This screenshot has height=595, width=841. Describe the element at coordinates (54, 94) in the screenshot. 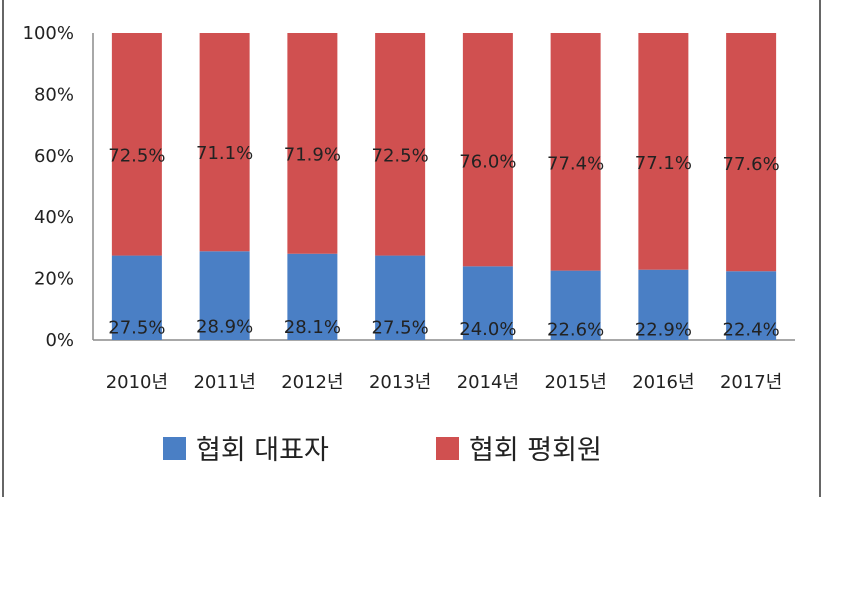

I see `y-tick-label: 80%` at that location.